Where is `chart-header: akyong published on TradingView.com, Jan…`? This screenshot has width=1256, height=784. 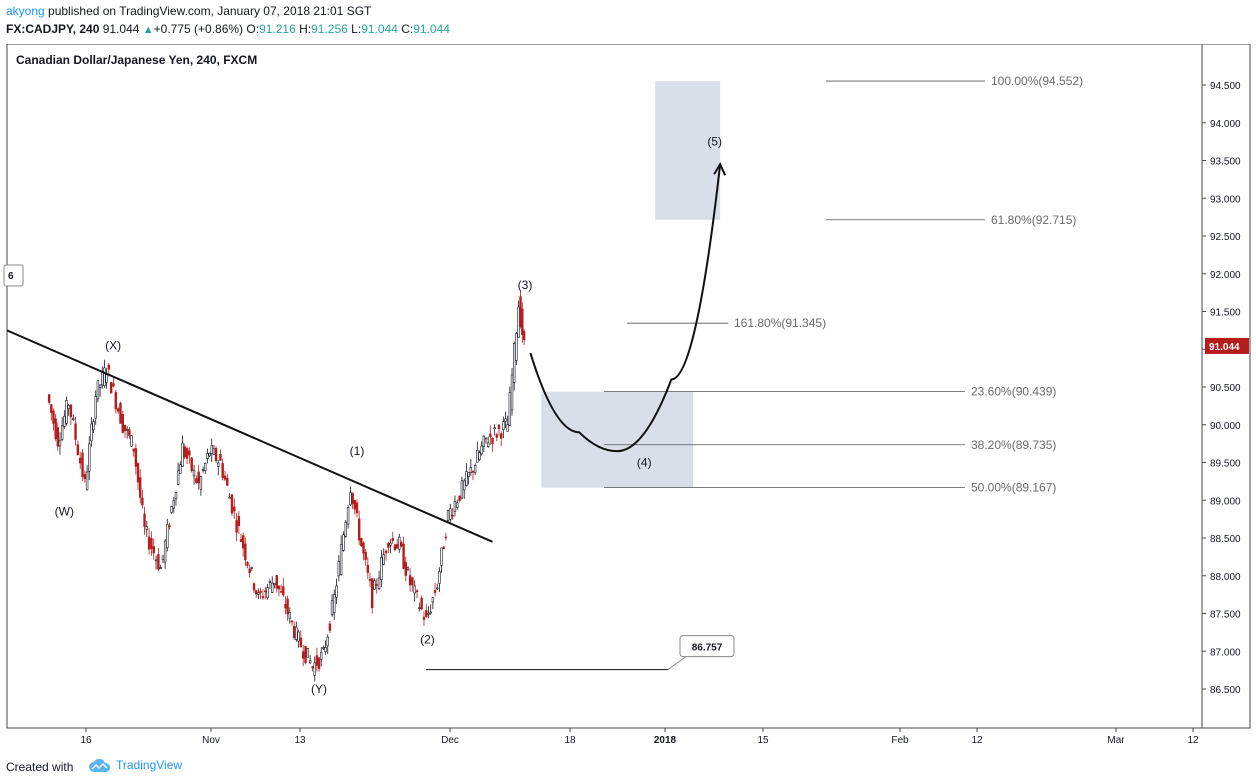
chart-header: akyong published on TradingView.com, Jan… is located at coordinates (628, 22).